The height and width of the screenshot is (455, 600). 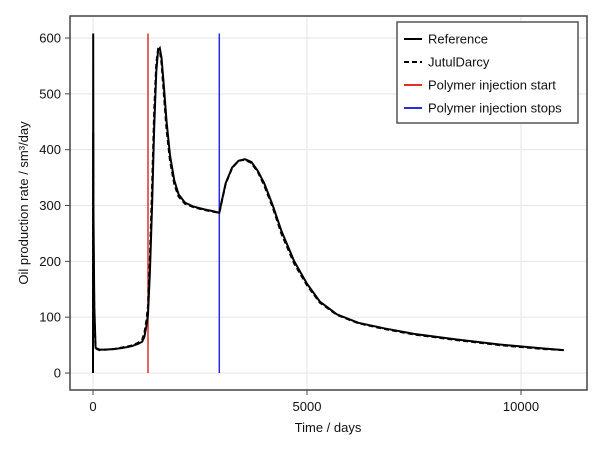 What do you see at coordinates (50, 205) in the screenshot?
I see `y-tick-label: 300` at bounding box center [50, 205].